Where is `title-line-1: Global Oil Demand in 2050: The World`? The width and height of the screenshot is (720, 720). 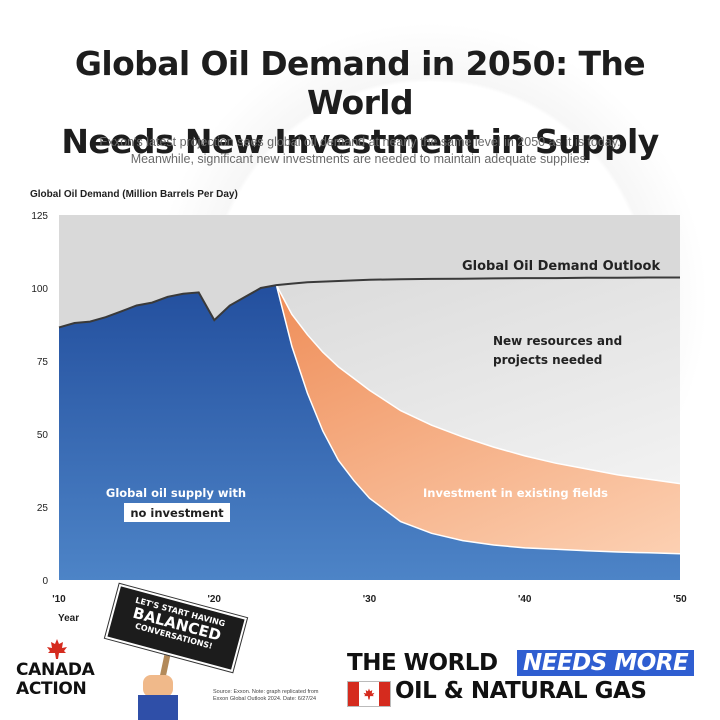 title-line-1: Global Oil Demand in 2050: The World is located at coordinates (360, 83).